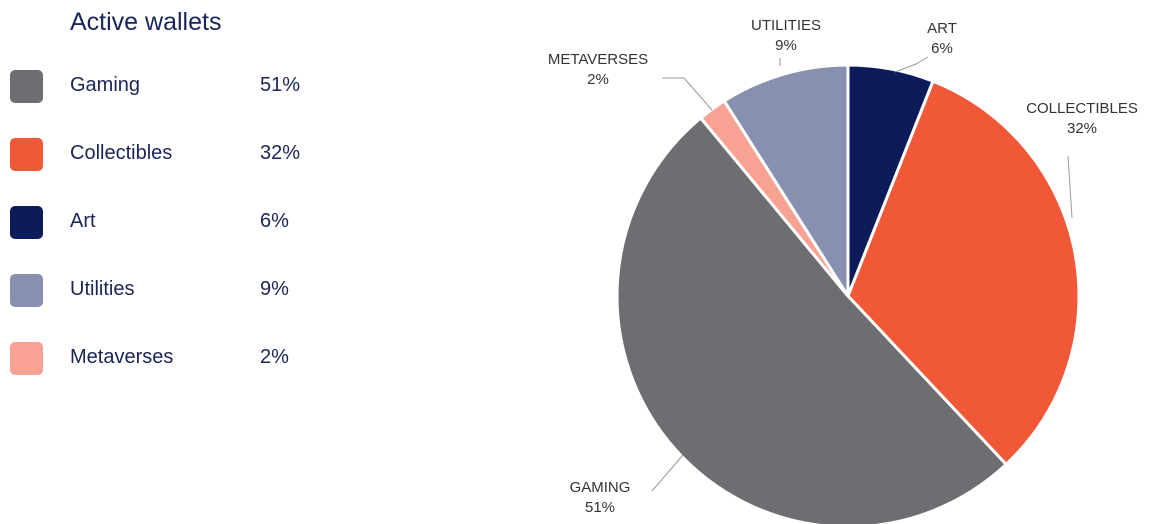 Image resolution: width=1165 pixels, height=524 pixels. I want to click on slice-value-collectibles: 32%, so click(1082, 128).